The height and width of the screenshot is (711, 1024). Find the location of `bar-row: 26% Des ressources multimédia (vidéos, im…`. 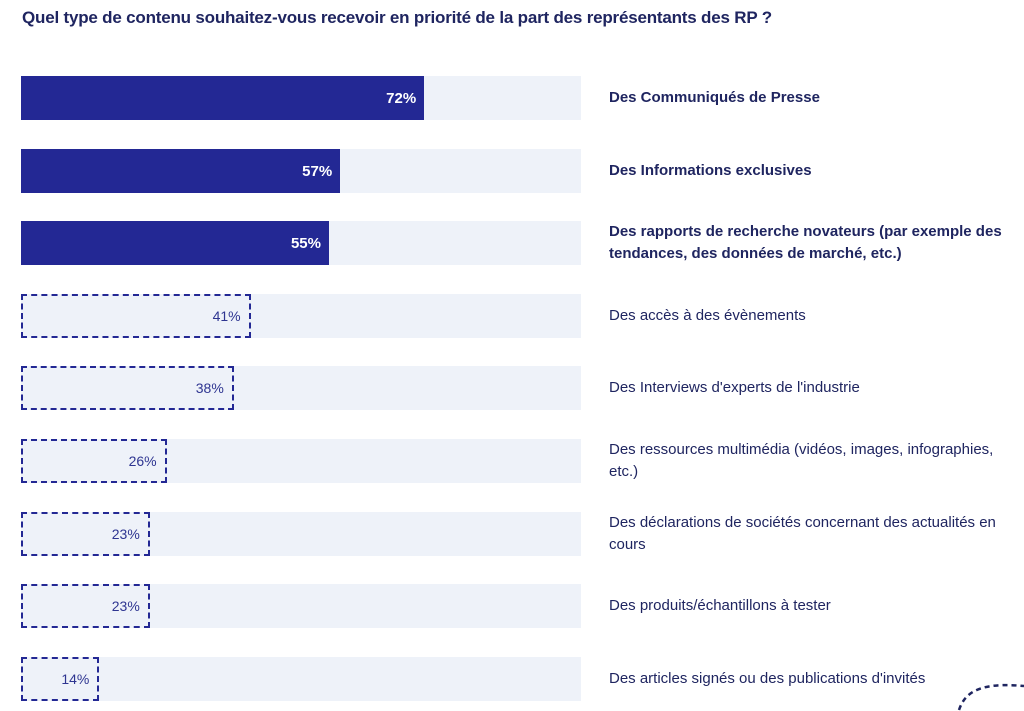

bar-row: 26% Des ressources multimédia (vidéos, im… is located at coordinates (512, 461).